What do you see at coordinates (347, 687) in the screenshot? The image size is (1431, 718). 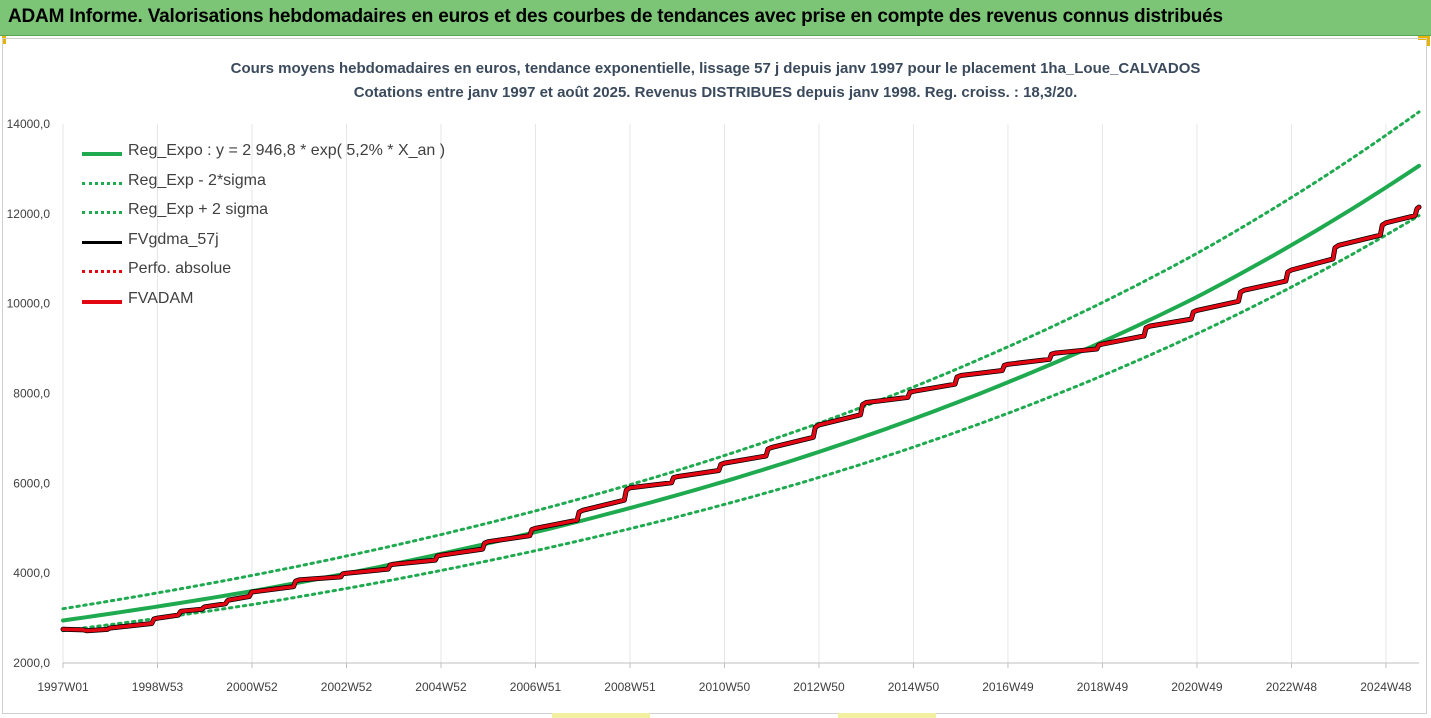 I see `x-tick-label: 2002W52` at bounding box center [347, 687].